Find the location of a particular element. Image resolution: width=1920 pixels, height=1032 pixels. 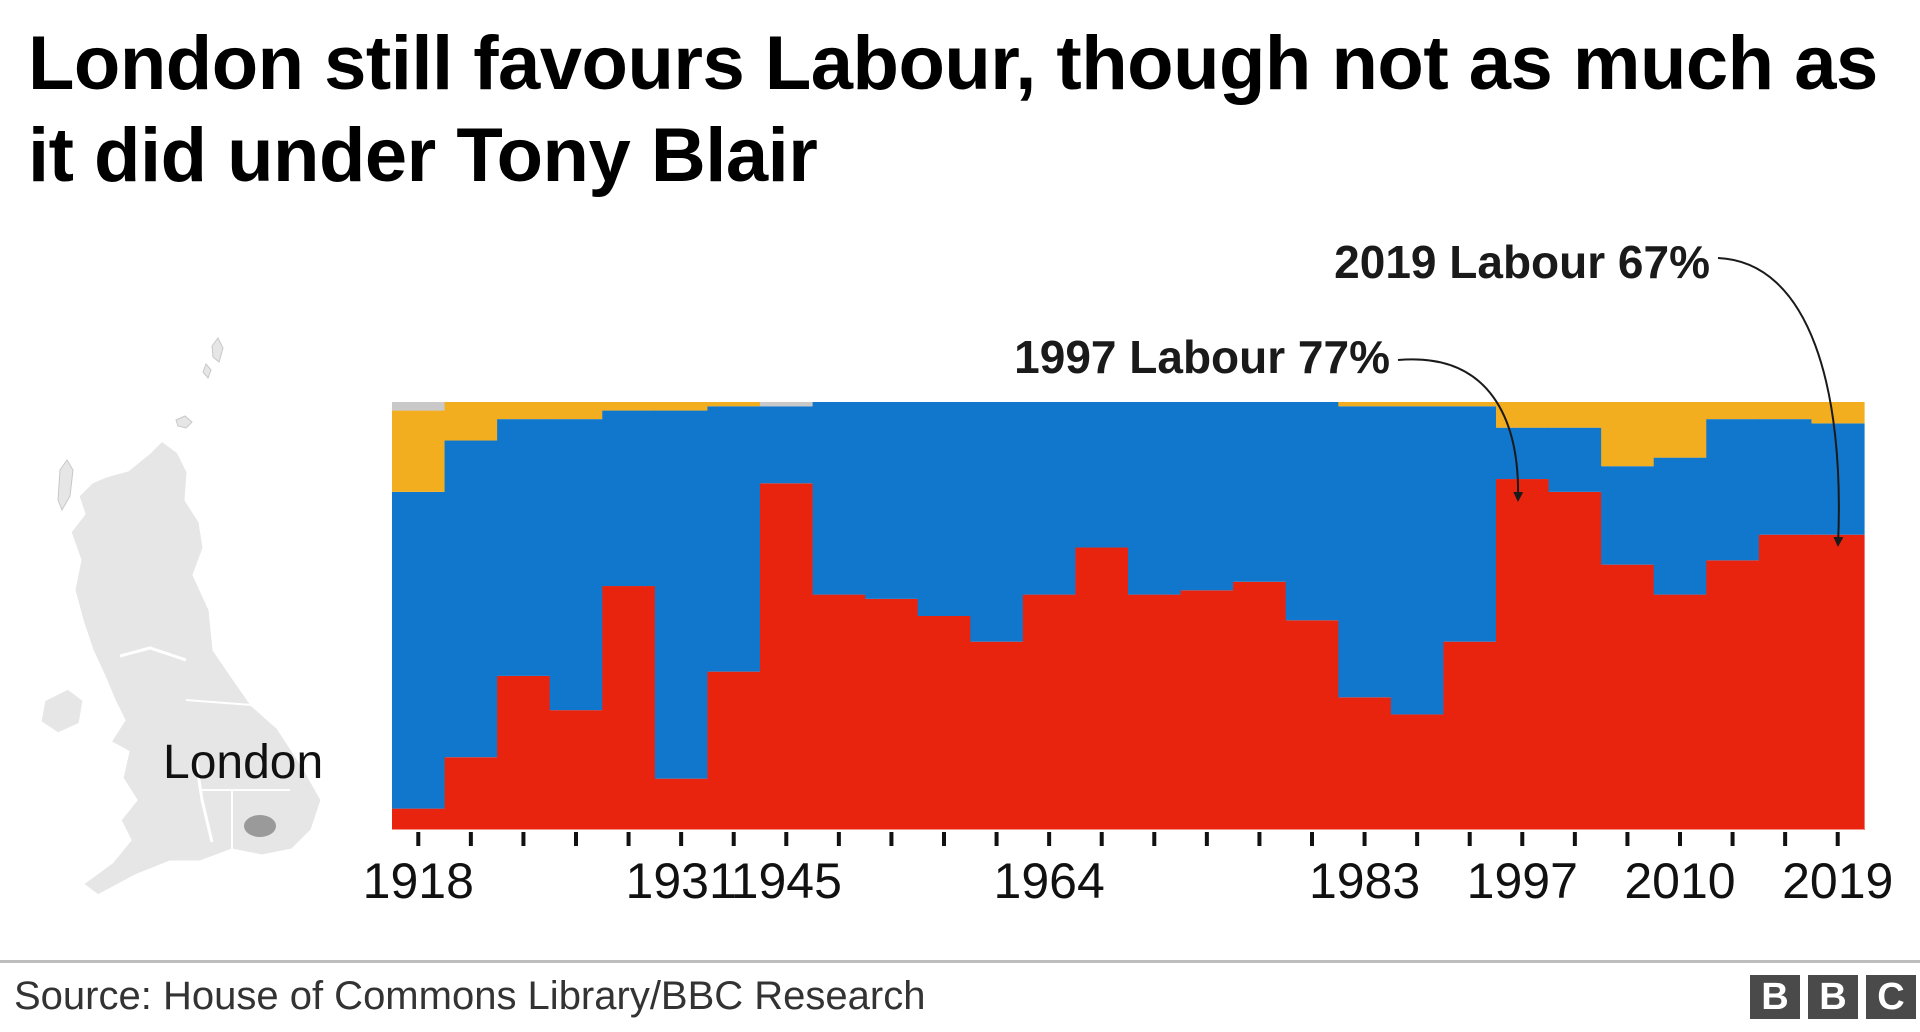

x-tick-label-1918: 1918 is located at coordinates (418, 881).